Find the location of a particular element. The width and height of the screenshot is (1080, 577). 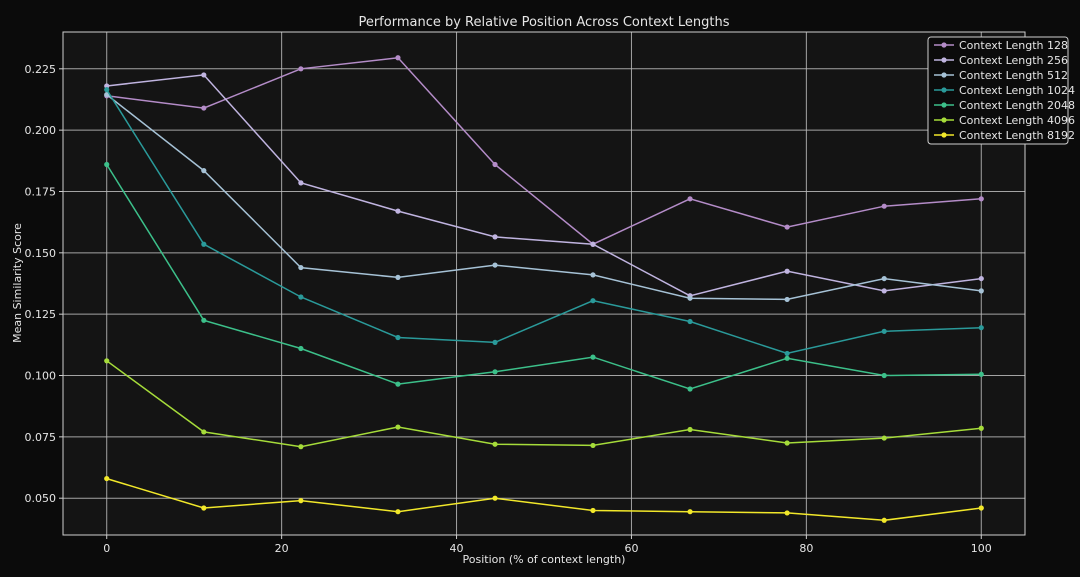

y-tick-label: 0.175 is located at coordinates (41, 191).